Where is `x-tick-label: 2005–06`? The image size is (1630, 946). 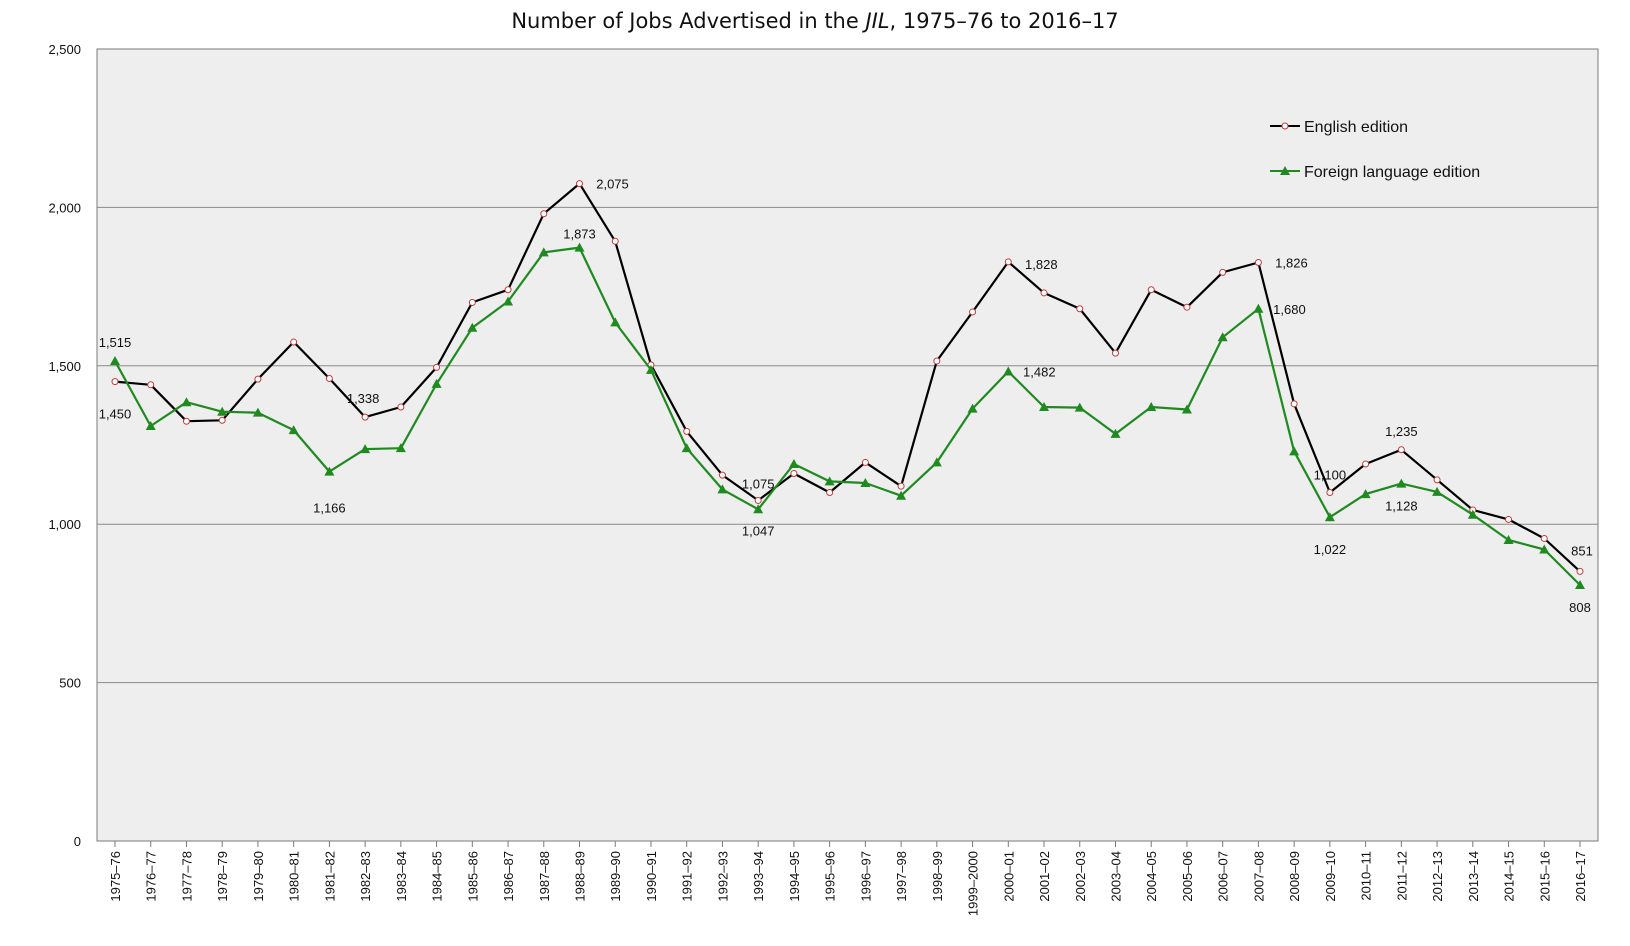 x-tick-label: 2005–06 is located at coordinates (1187, 876).